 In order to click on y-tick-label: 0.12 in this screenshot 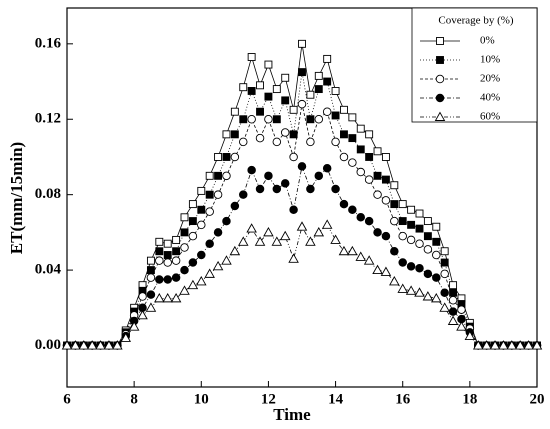, I will do `click(48, 119)`.